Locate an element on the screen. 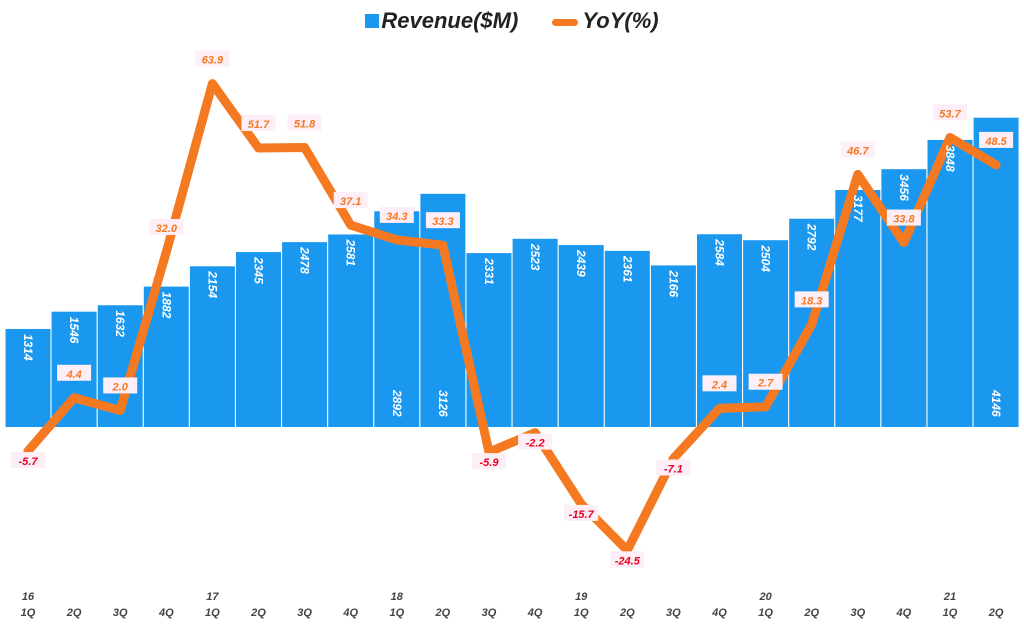 The width and height of the screenshot is (1024, 630). revenue-data-label: 2584 is located at coordinates (720, 252).